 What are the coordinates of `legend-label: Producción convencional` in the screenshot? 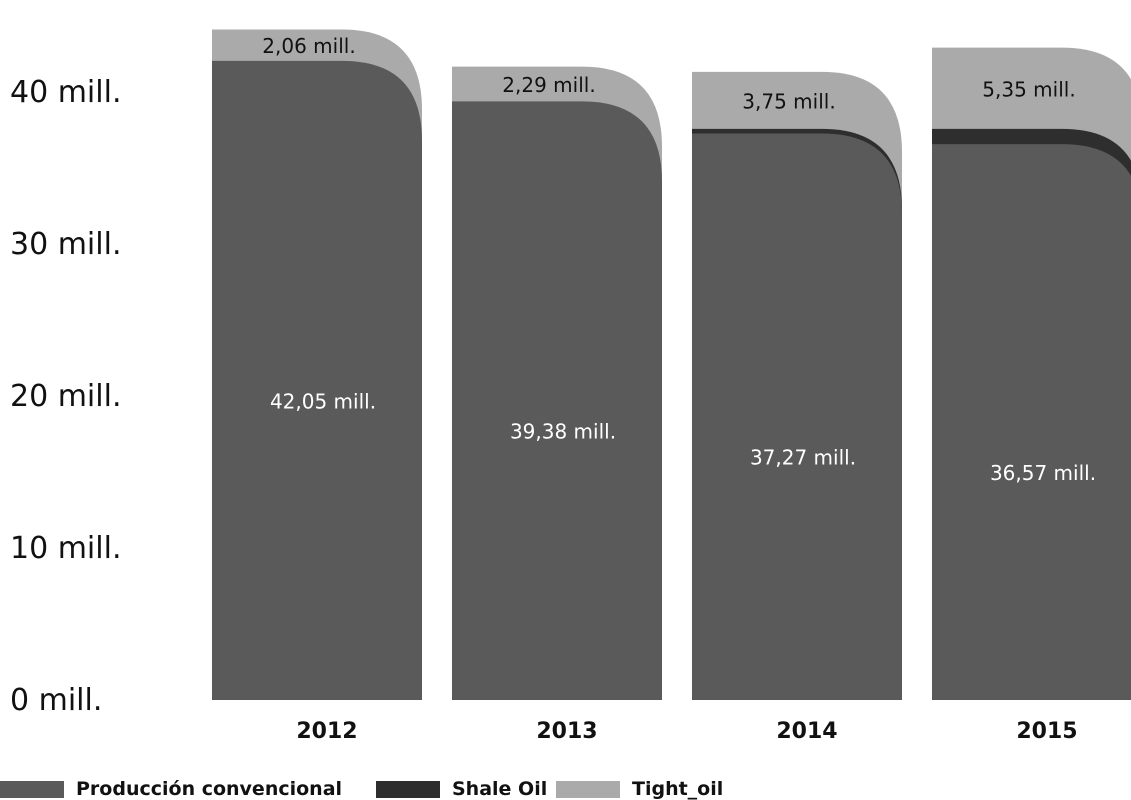 It's located at (209, 789).